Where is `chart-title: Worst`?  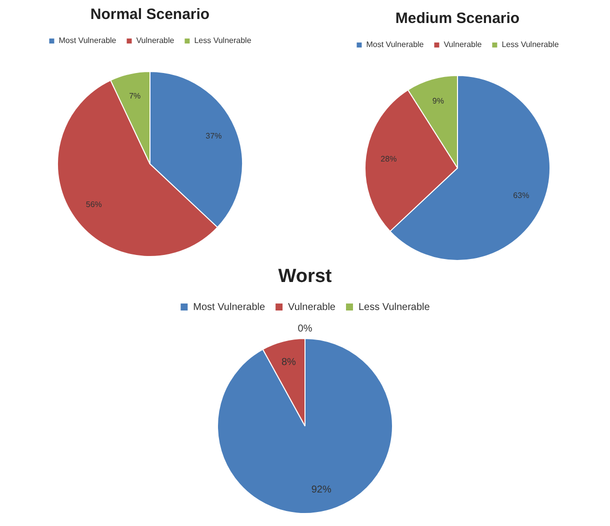 chart-title: Worst is located at coordinates (305, 277).